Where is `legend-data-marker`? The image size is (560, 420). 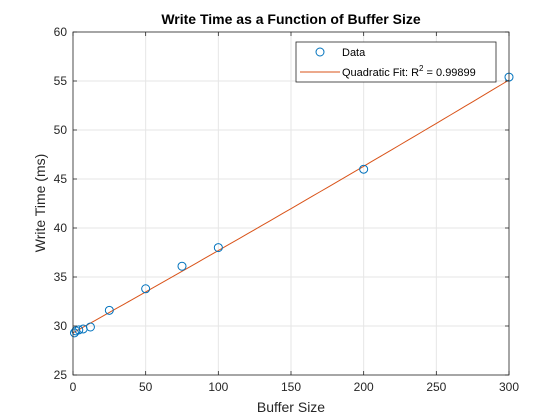 legend-data-marker is located at coordinates (320, 52).